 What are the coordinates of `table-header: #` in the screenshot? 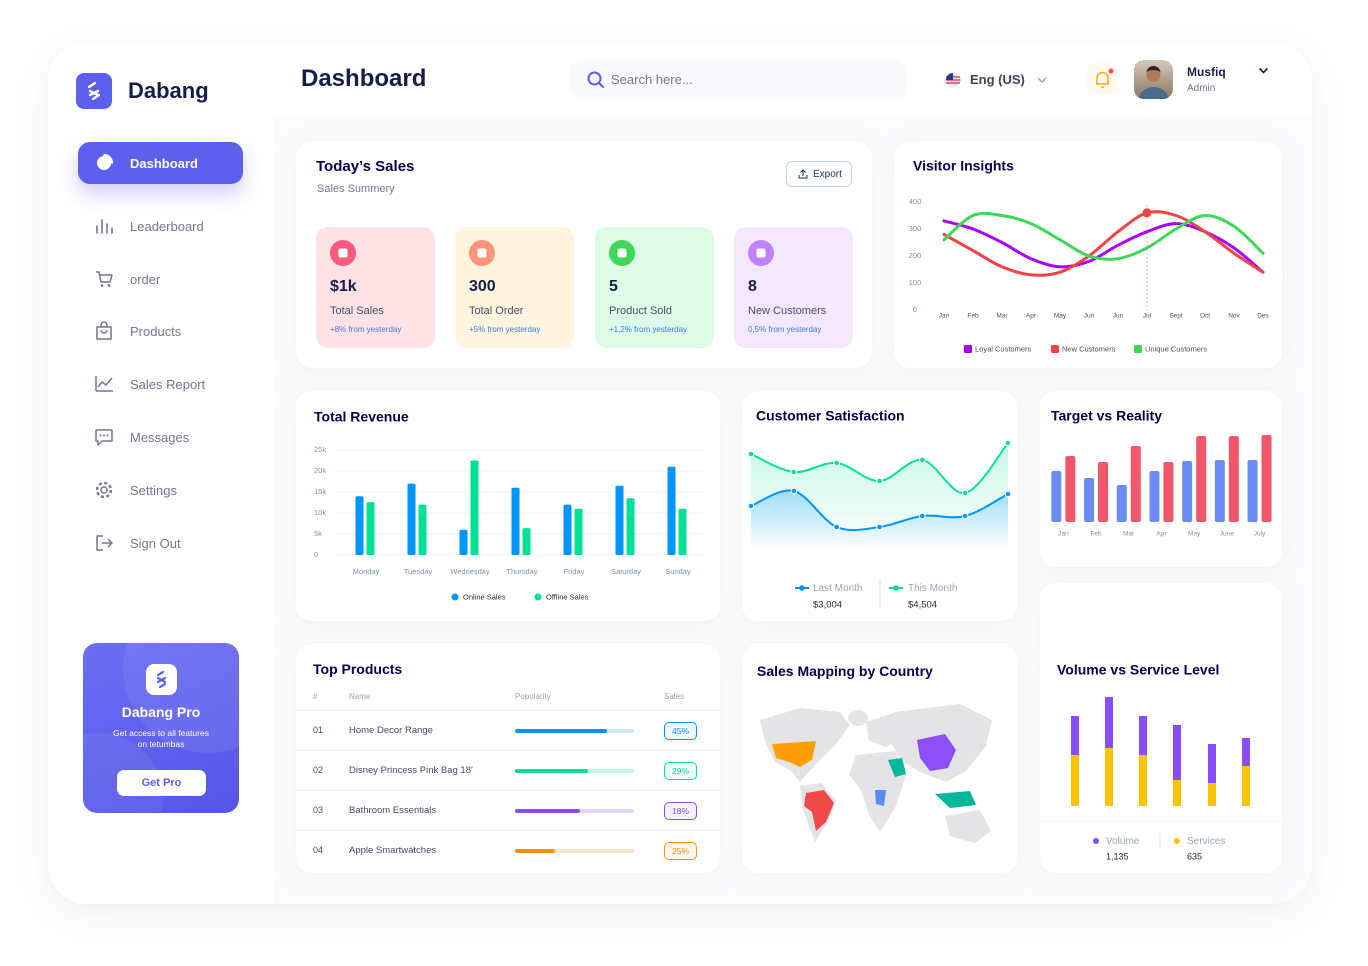 It's located at (315, 696).